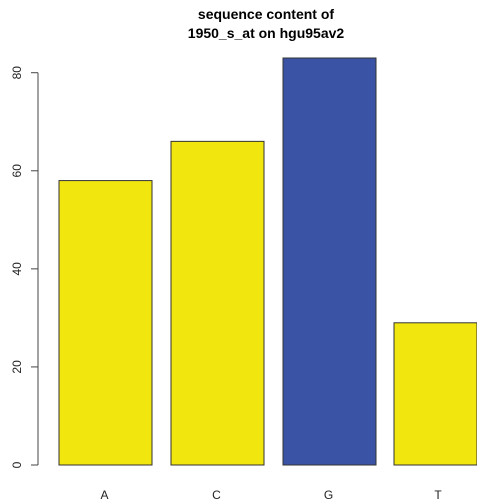 The height and width of the screenshot is (504, 477). What do you see at coordinates (17, 367) in the screenshot?
I see `y-tick-label: 20` at bounding box center [17, 367].